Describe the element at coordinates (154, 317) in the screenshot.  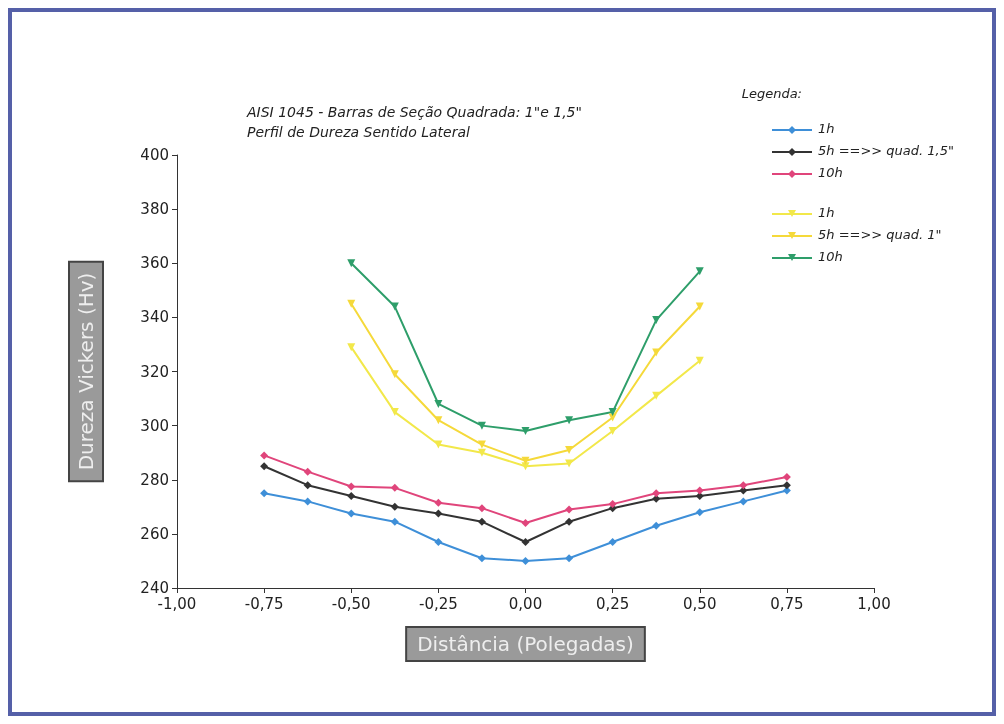
I see `y-tick-label: 340` at that location.